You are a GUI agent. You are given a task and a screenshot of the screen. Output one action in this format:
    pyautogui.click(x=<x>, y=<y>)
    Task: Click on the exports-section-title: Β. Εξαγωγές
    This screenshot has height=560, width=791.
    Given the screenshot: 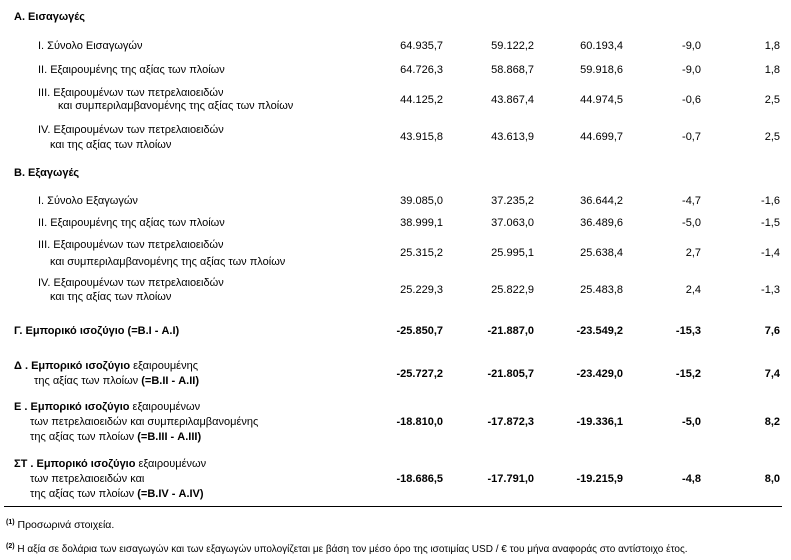 What is the action you would take?
    pyautogui.click(x=47, y=173)
    